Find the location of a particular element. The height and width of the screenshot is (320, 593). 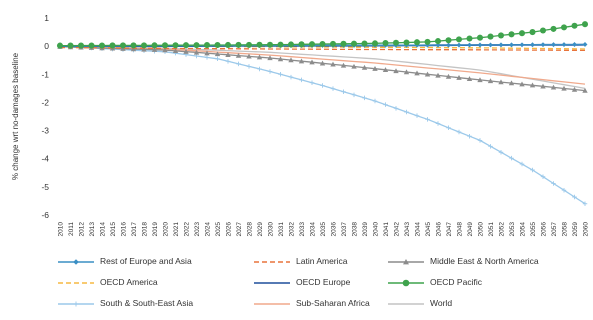

x-tick-label: 2022 is located at coordinates (187, 229).